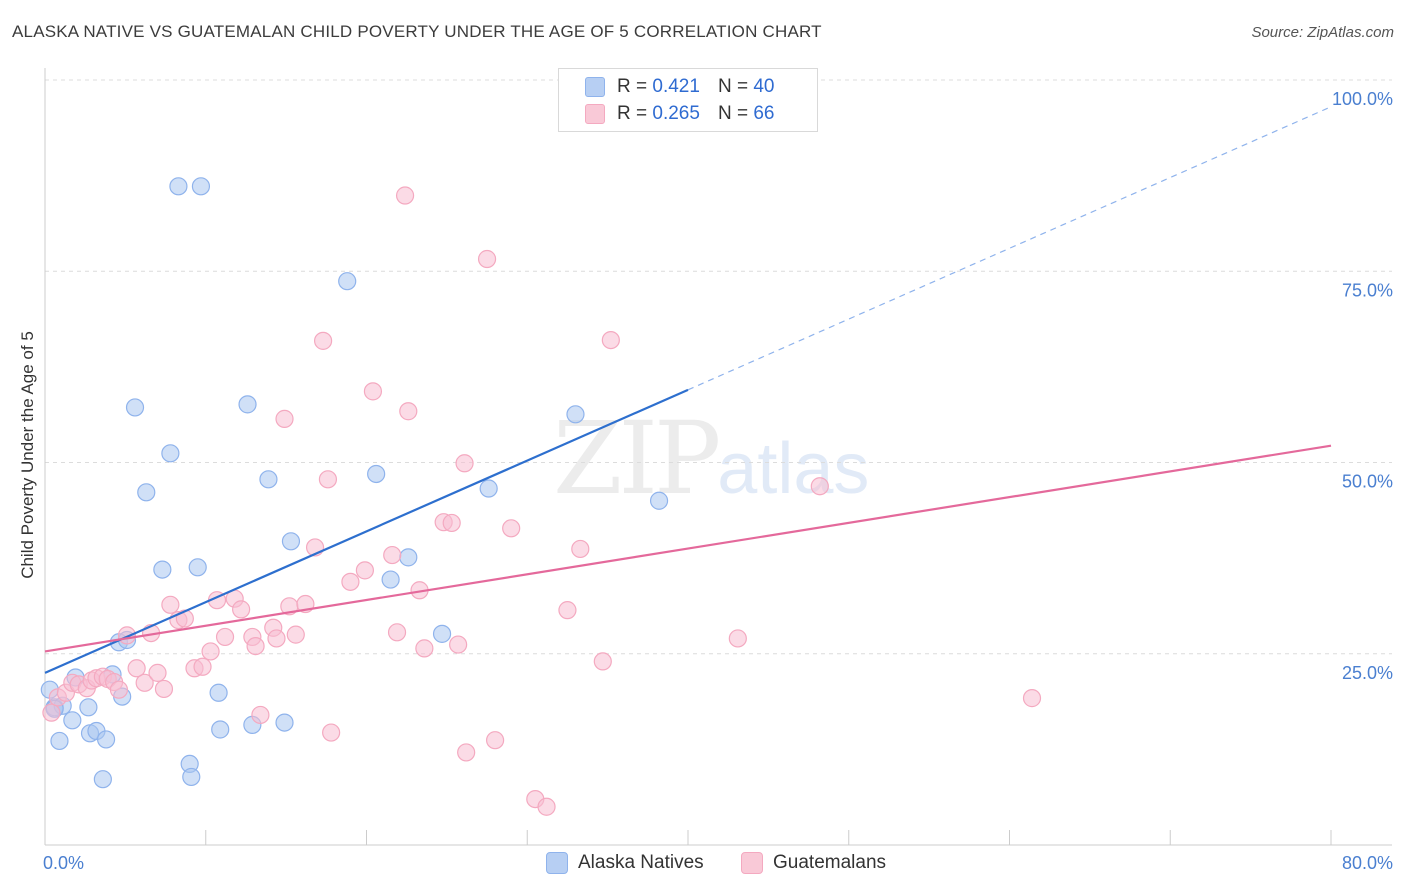 The height and width of the screenshot is (892, 1406). I want to click on legend-n-value: 40, so click(764, 86).